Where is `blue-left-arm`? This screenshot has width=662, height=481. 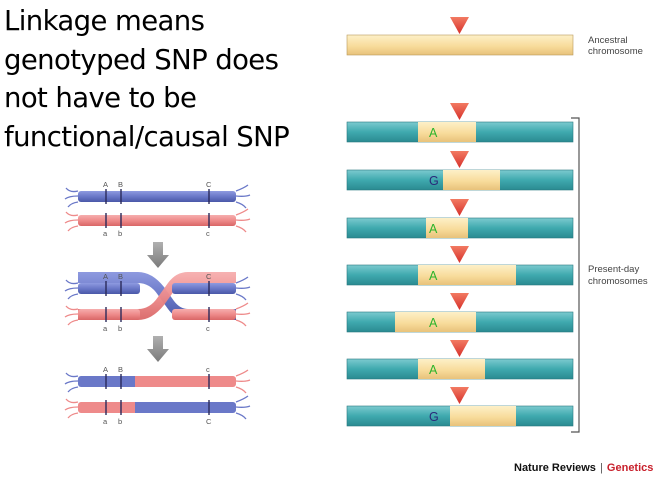
blue-left-arm is located at coordinates (109, 288).